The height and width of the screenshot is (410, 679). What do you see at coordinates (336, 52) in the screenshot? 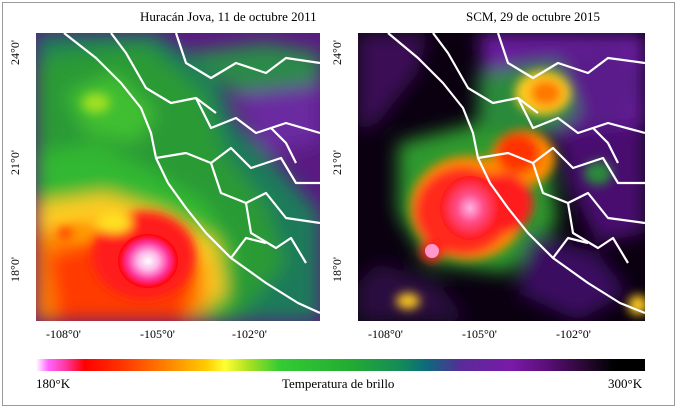
I see `y-tick-right-0: 24°0'` at bounding box center [336, 52].